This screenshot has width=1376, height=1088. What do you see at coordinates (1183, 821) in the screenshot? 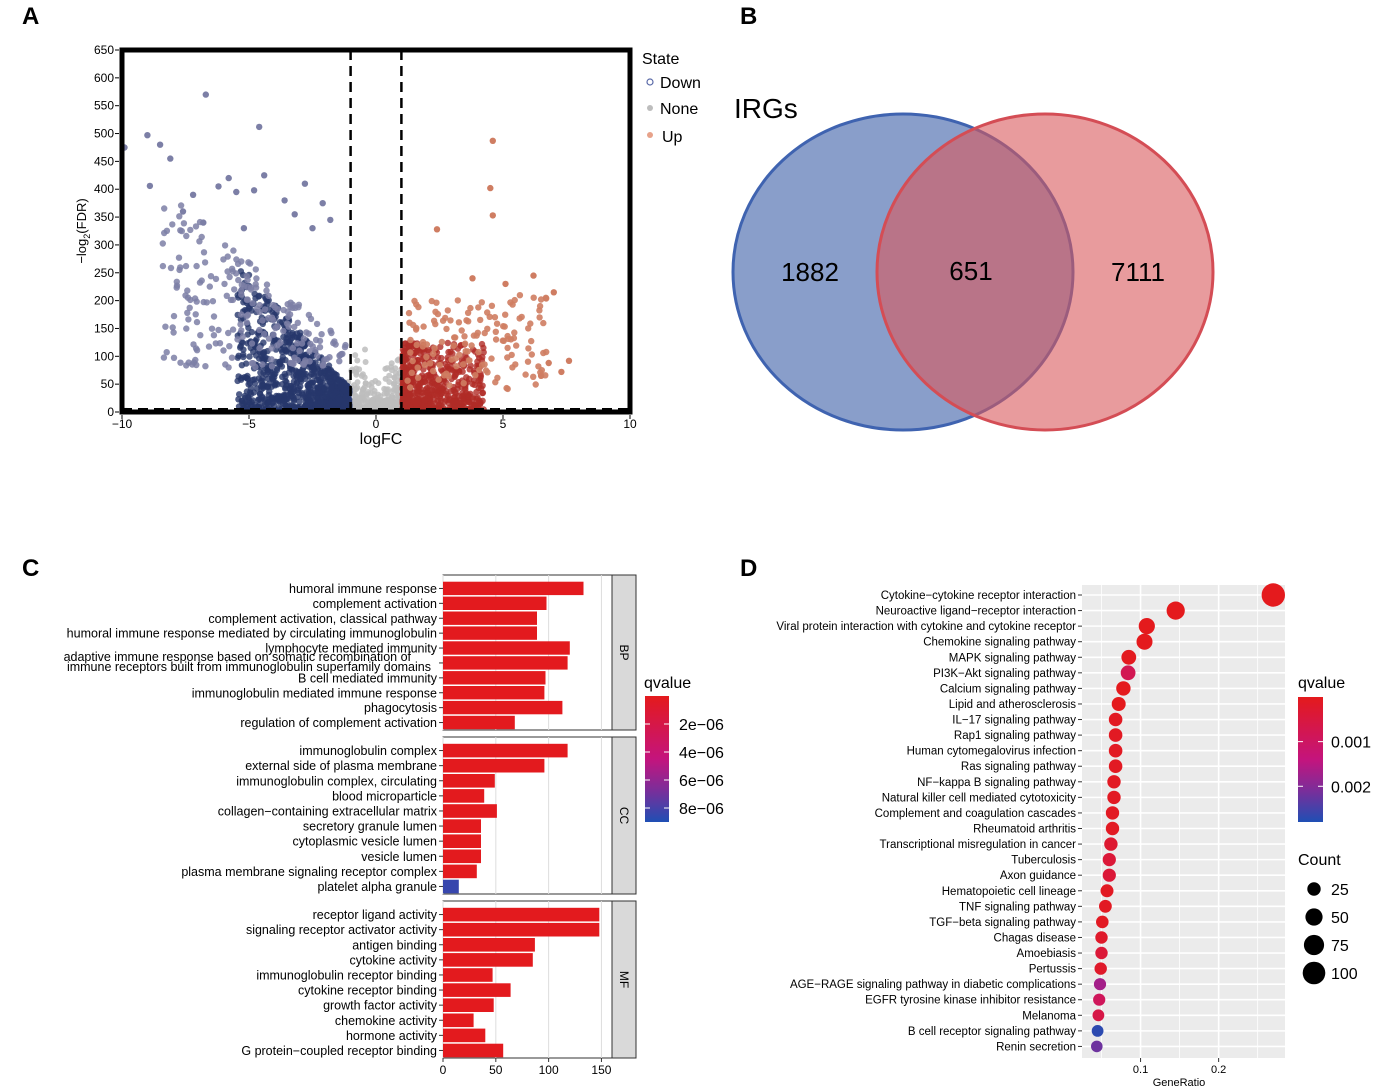
I see `dot-plot-background` at bounding box center [1183, 821].